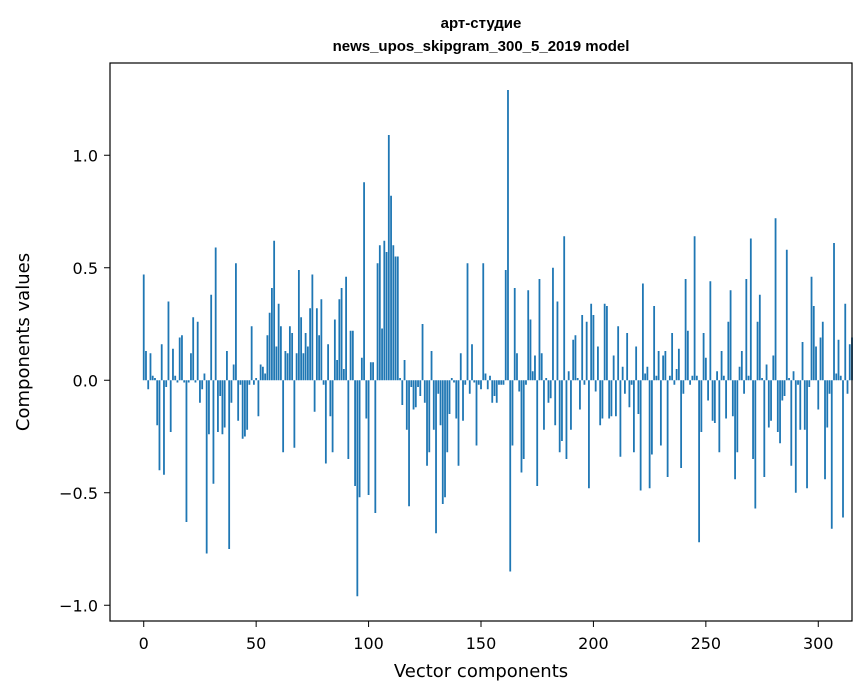 This screenshot has width=867, height=696. Describe the element at coordinates (481, 643) in the screenshot. I see `x-tick-label: 150` at that location.